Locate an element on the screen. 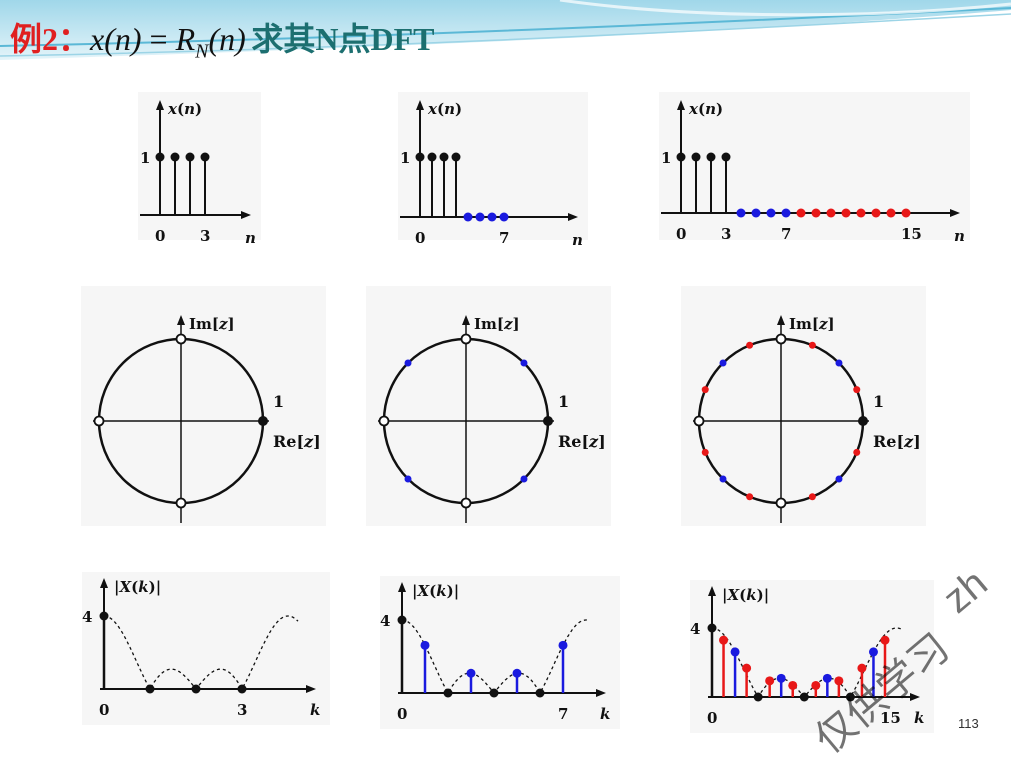 The width and height of the screenshot is (1011, 764). sequence-plot-3: x(n) 1 n 0 3 7 15 is located at coordinates (814, 168).